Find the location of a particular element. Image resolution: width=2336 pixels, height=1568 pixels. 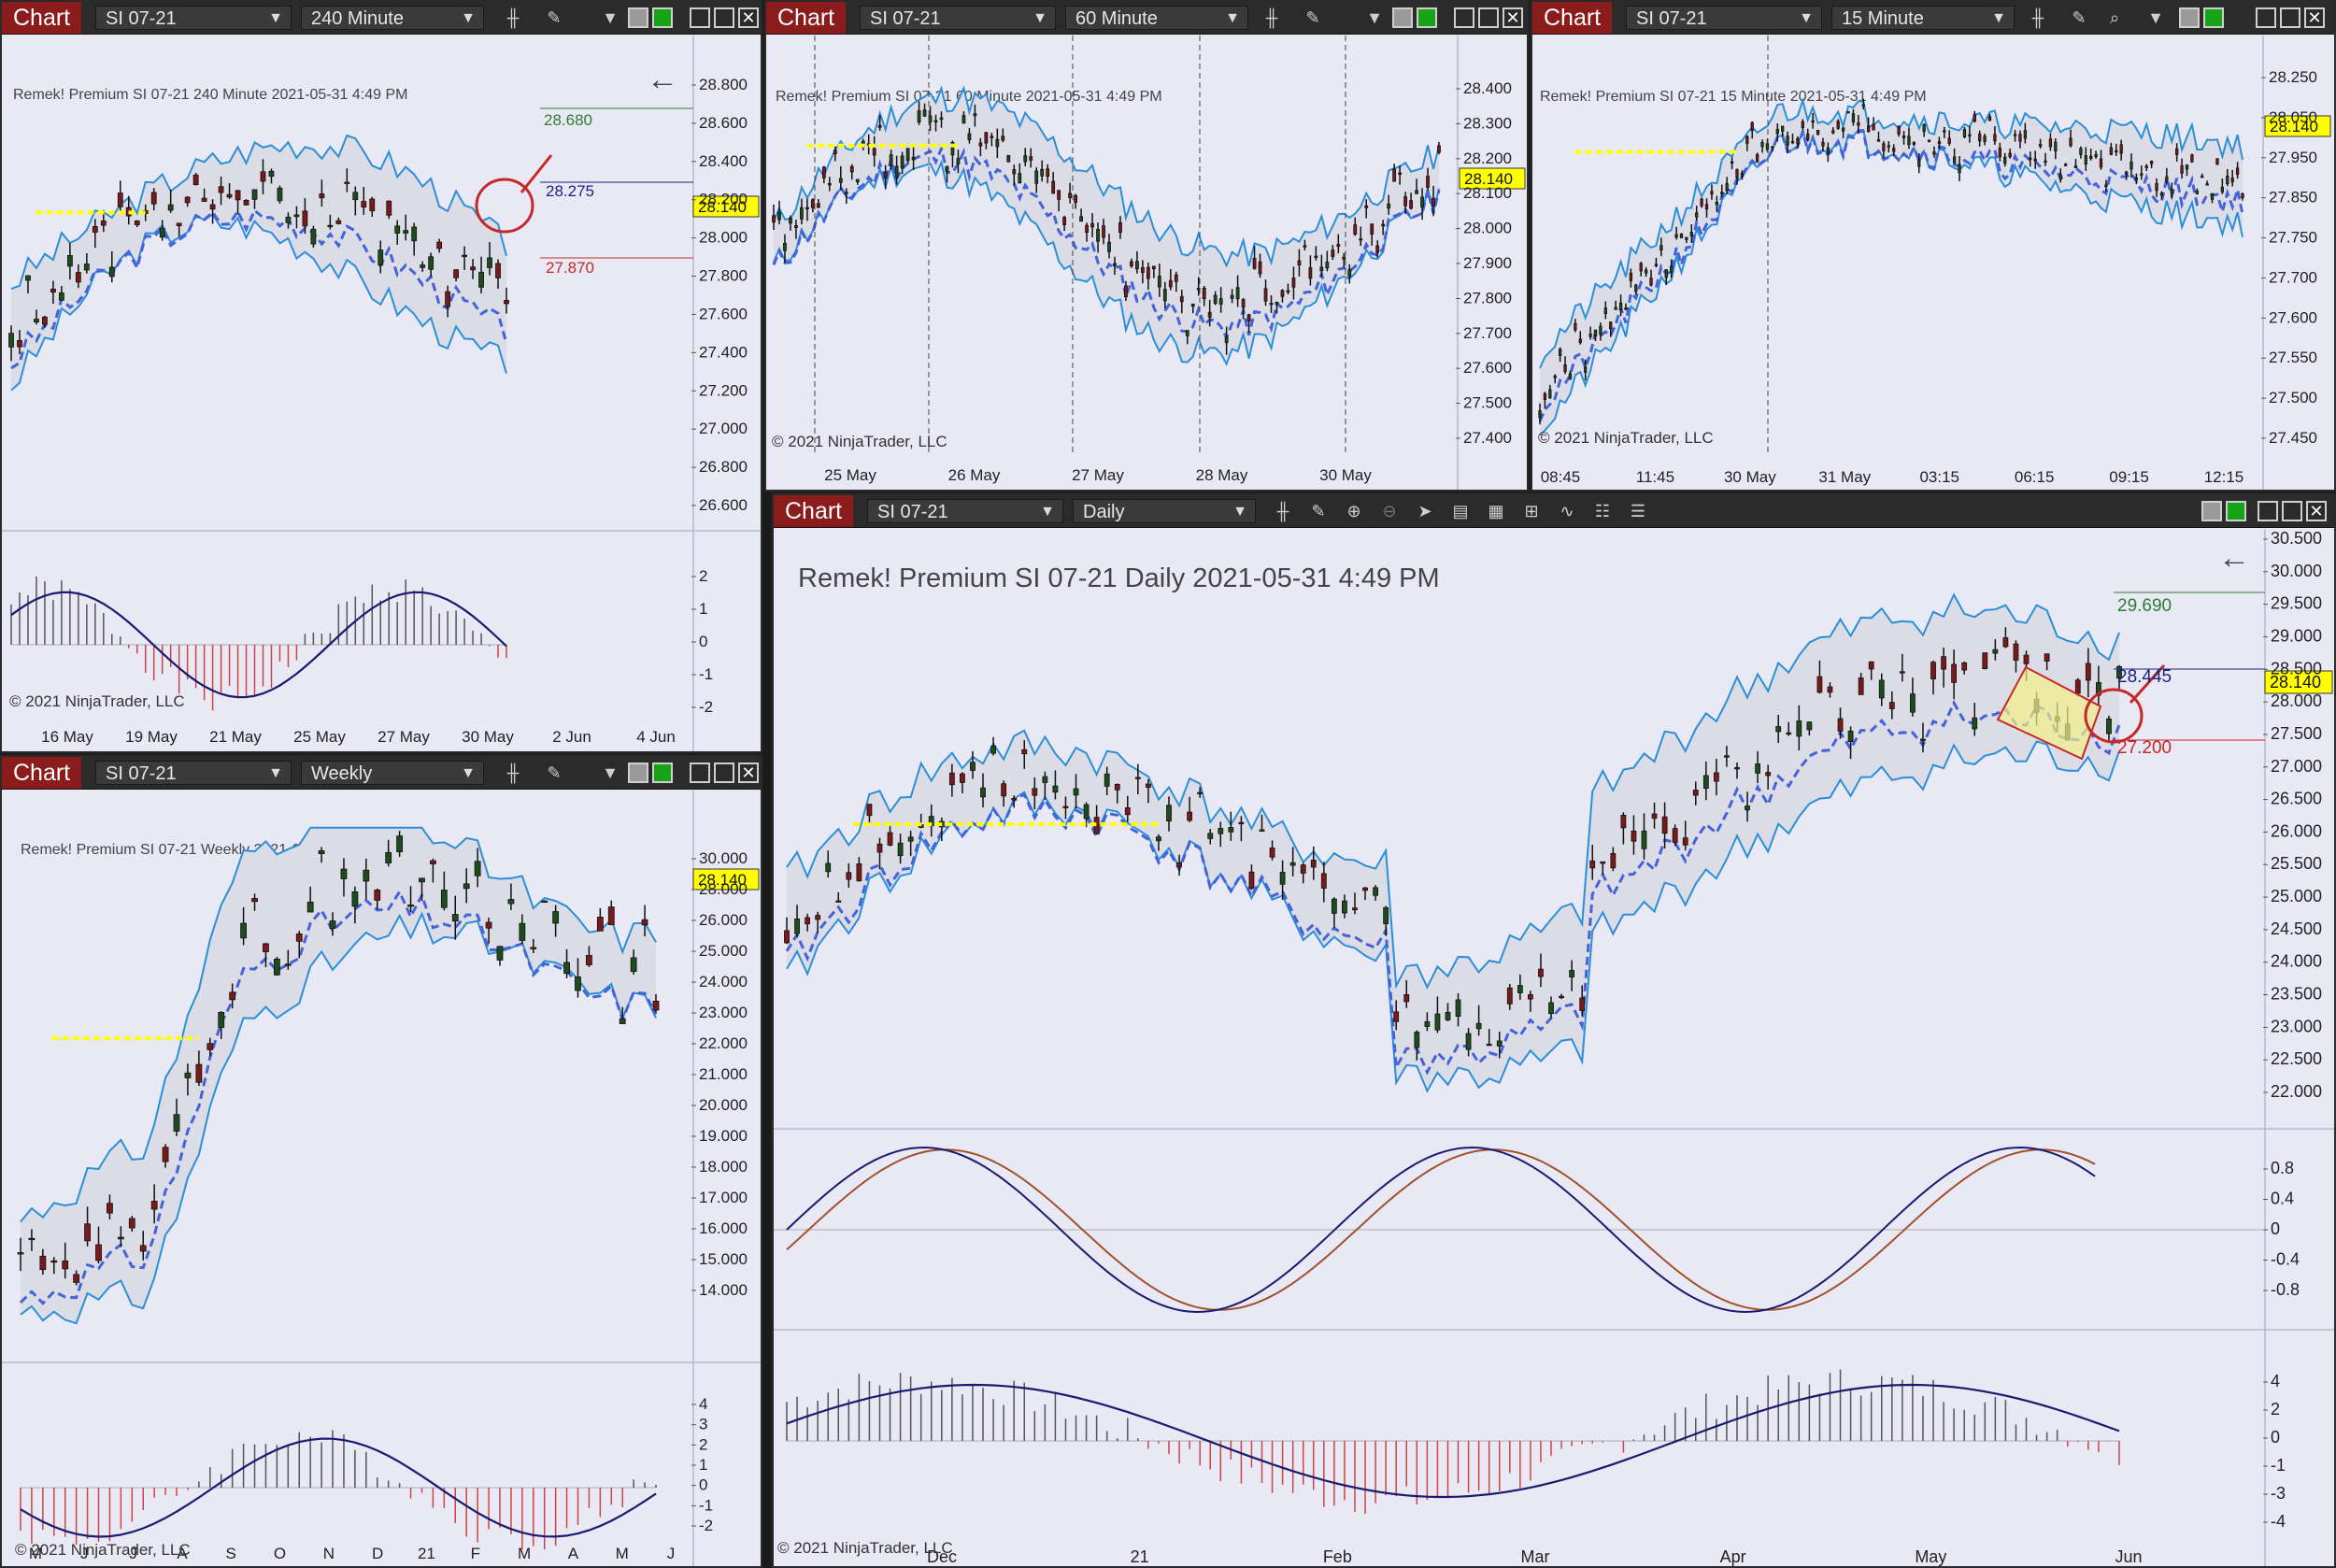

interval-selector: Weekly ▼ is located at coordinates (392, 773).